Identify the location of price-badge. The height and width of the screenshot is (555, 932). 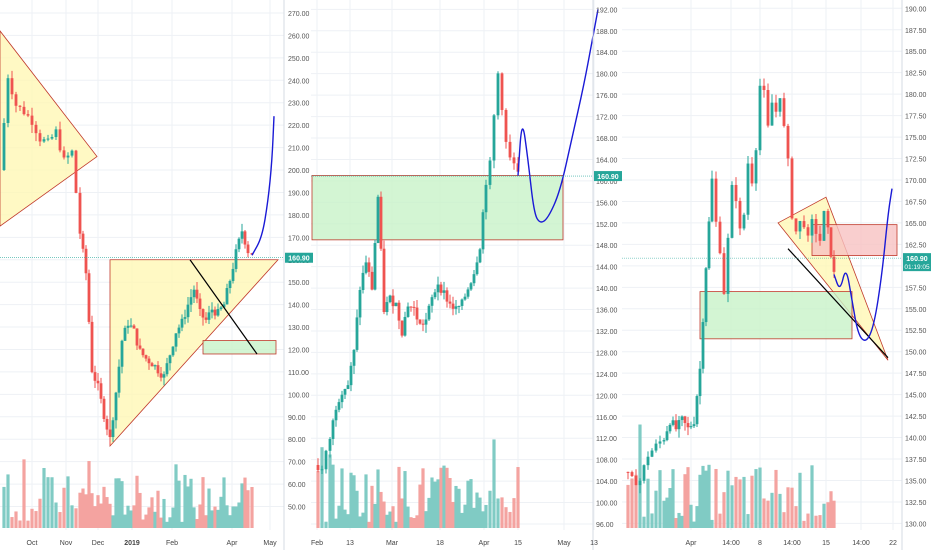
(299, 257).